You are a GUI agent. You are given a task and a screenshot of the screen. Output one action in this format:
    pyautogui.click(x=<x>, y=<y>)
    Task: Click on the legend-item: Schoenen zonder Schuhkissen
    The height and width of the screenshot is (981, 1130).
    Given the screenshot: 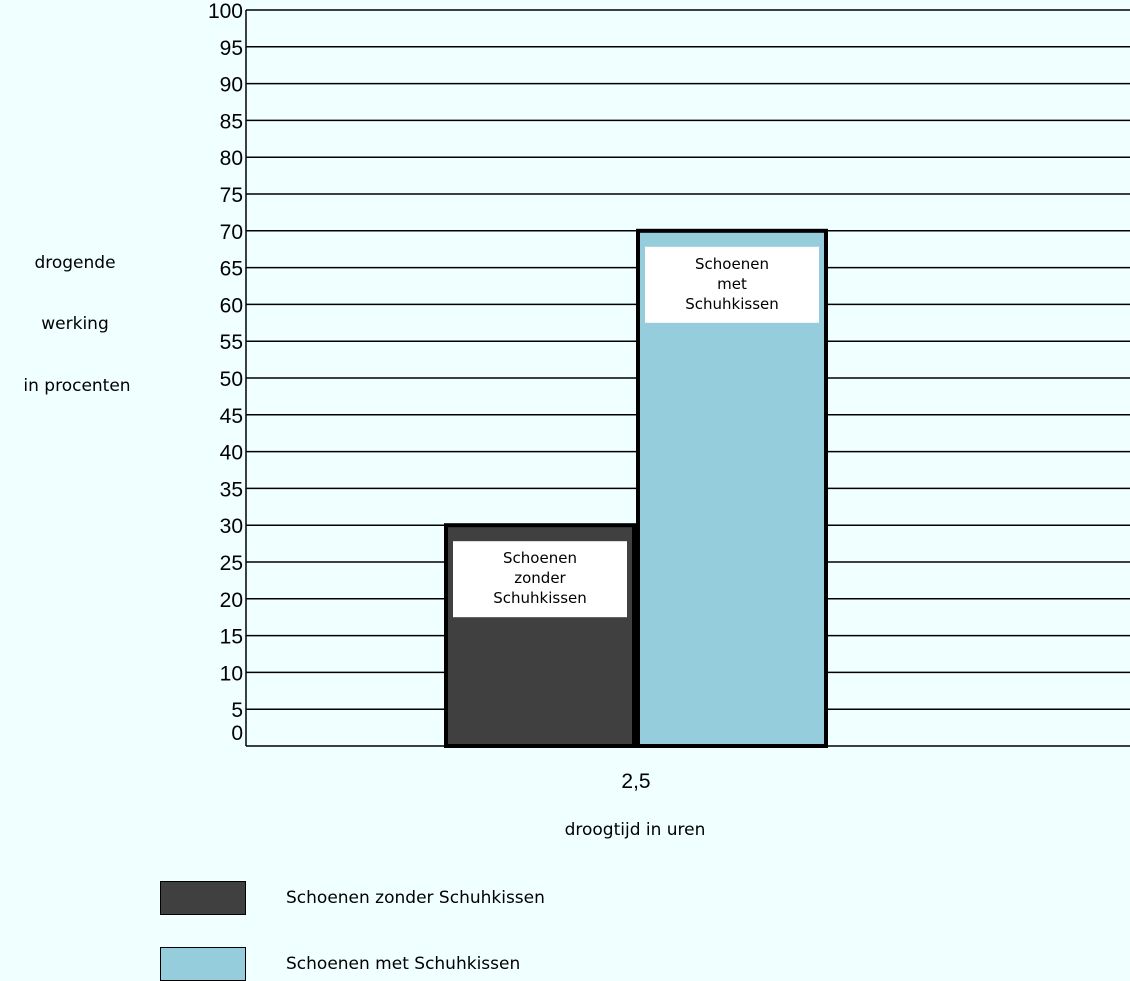 What is the action you would take?
    pyautogui.click(x=352, y=898)
    